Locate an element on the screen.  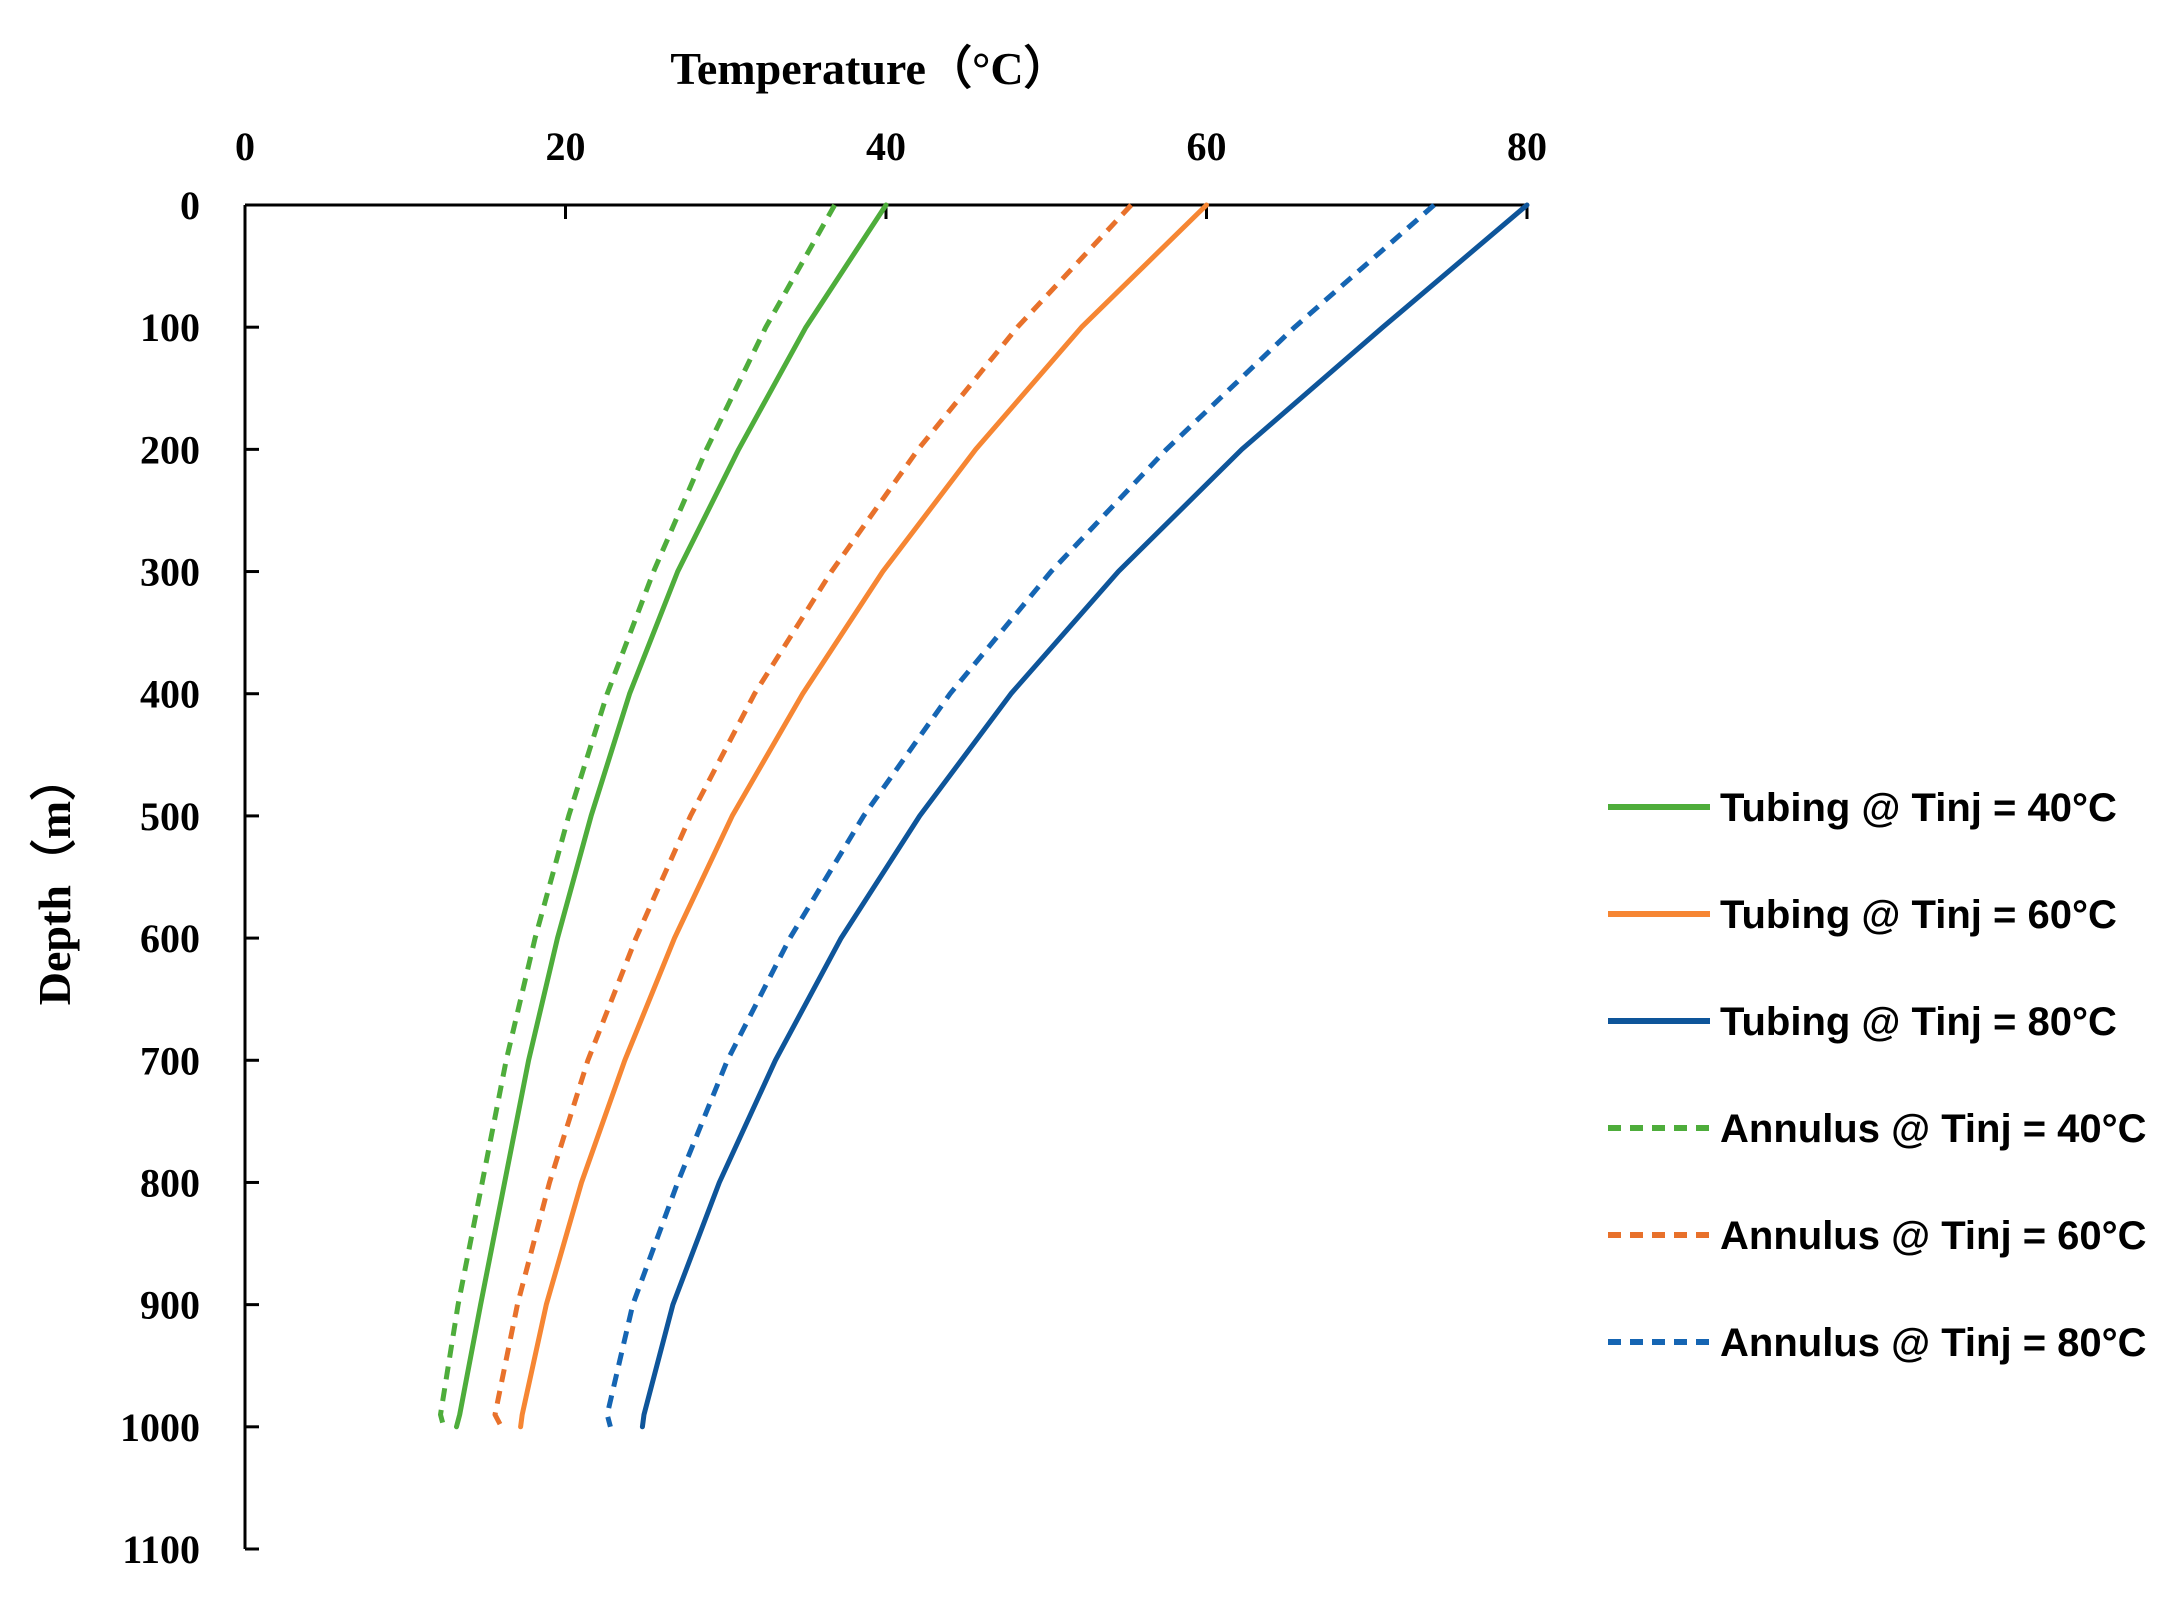
y-axis-title: Depth（m） is located at coordinates (54, 880).